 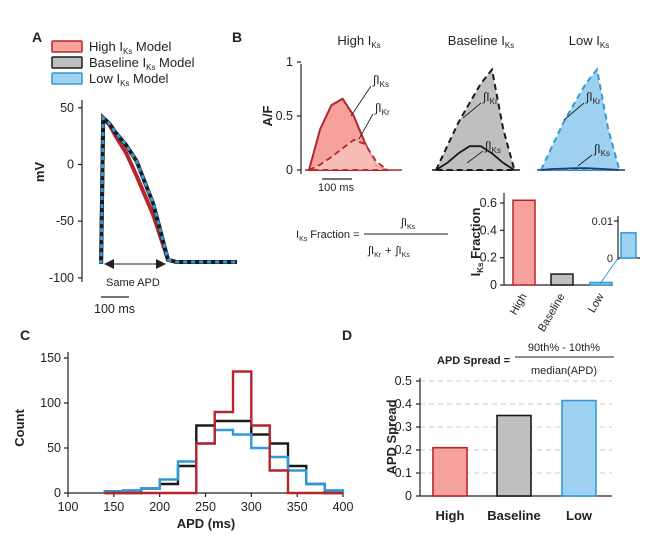 What do you see at coordinates (297, 507) in the screenshot?
I see `hist-xtick-label: 350` at bounding box center [297, 507].